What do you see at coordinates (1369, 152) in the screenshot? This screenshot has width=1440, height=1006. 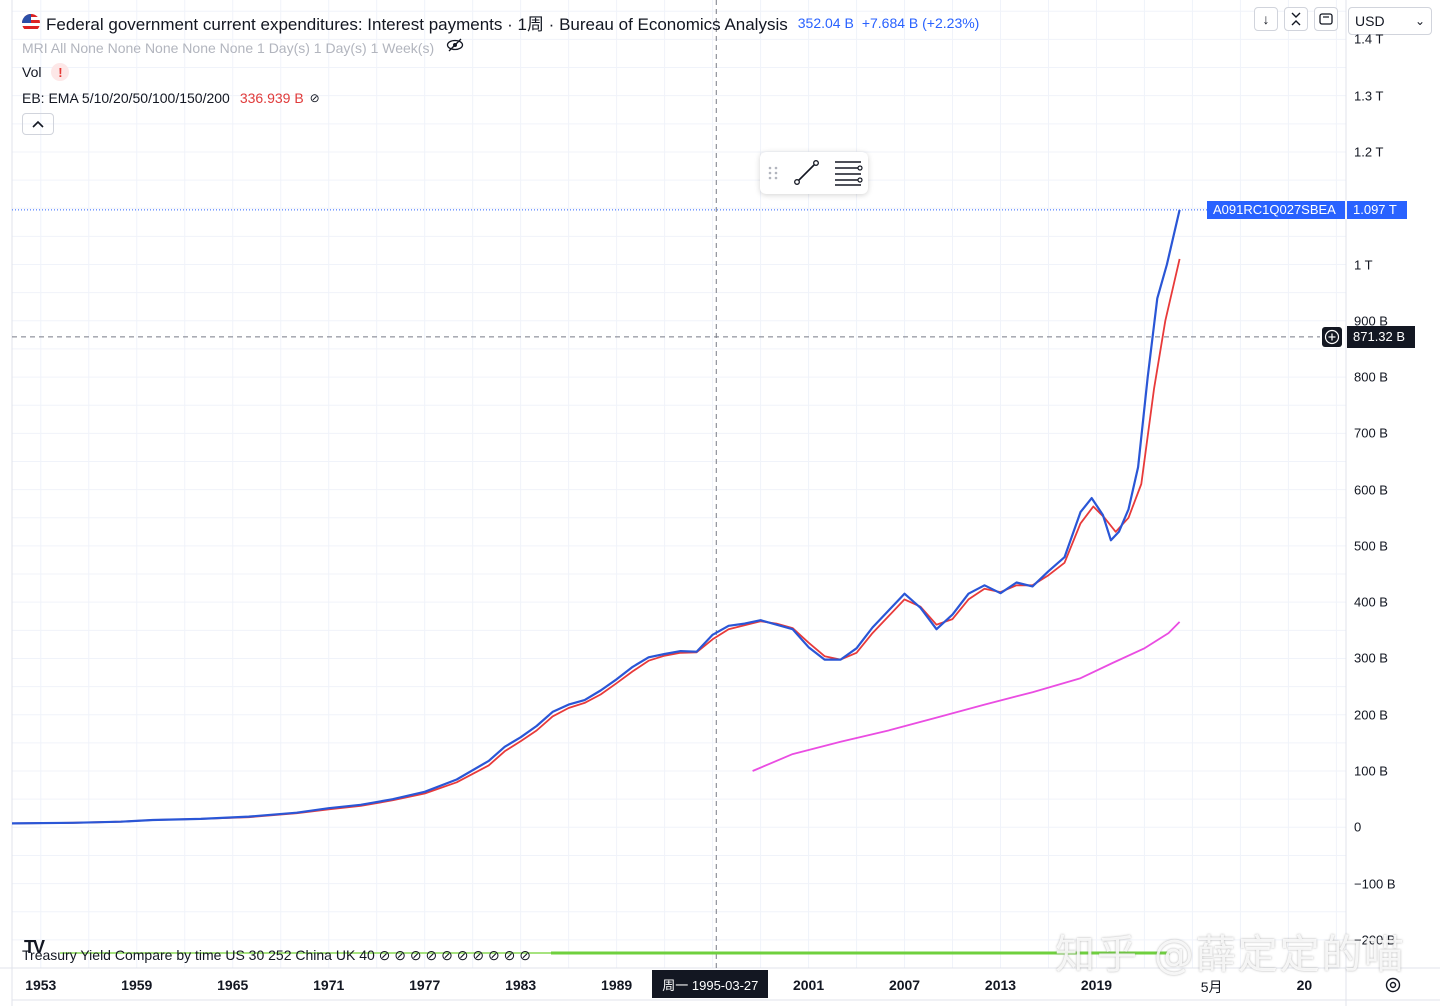 I see `y-tick-label: 1.2 T` at bounding box center [1369, 152].